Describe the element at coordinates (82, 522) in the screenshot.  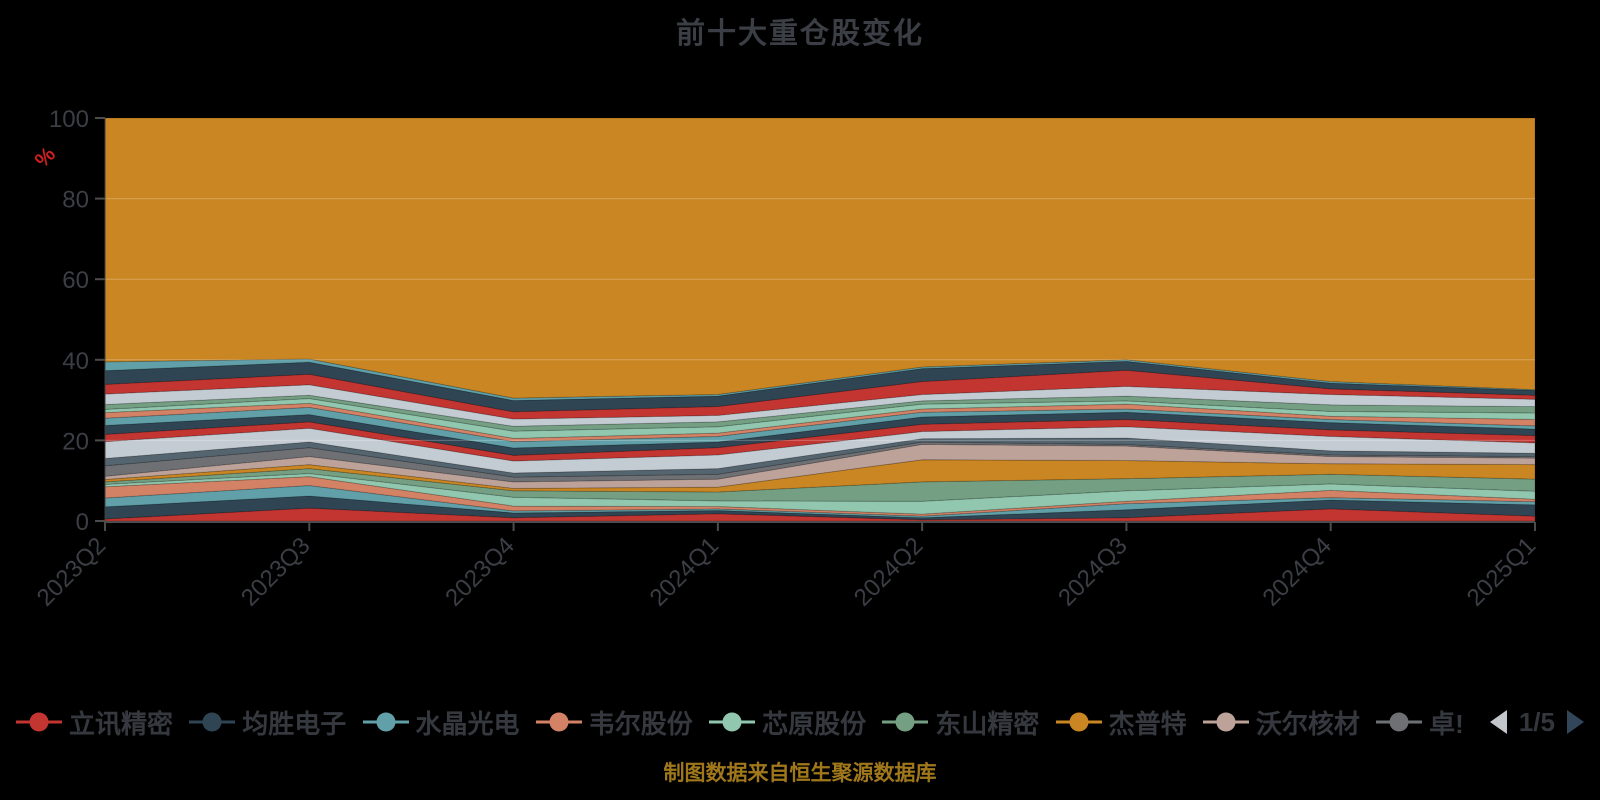
I see `y-axis-label: 0` at that location.